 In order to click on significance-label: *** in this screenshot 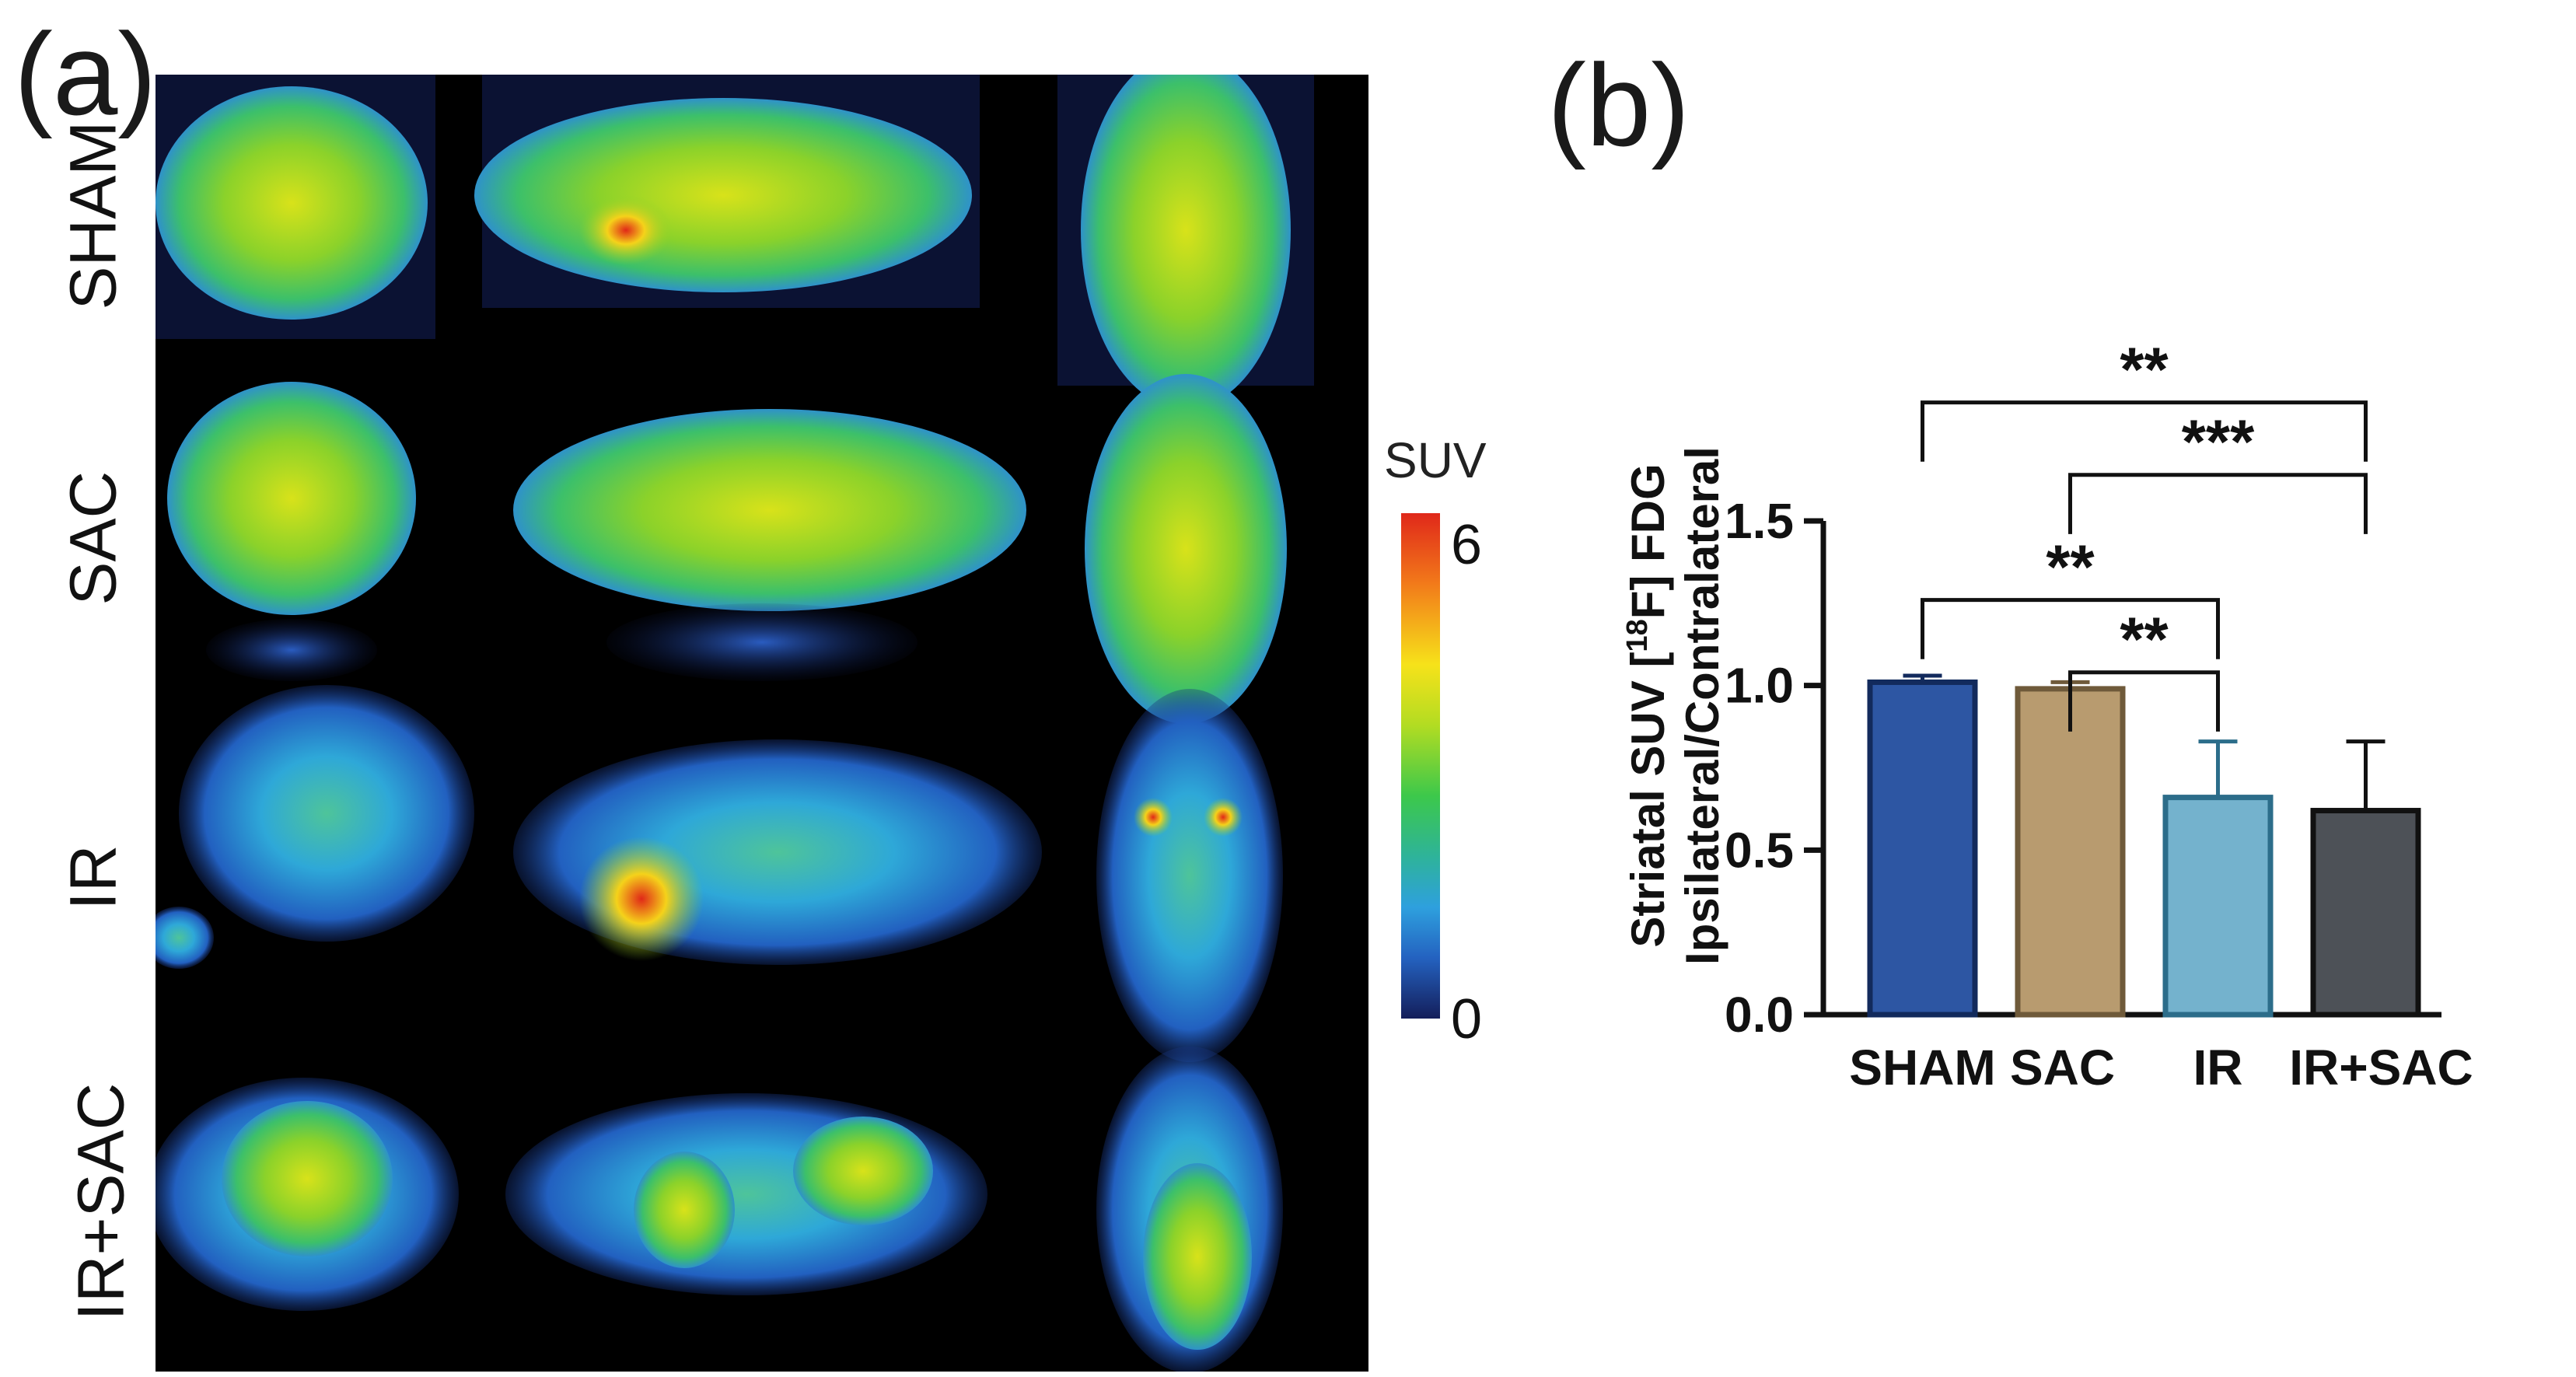, I will do `click(2218, 442)`.